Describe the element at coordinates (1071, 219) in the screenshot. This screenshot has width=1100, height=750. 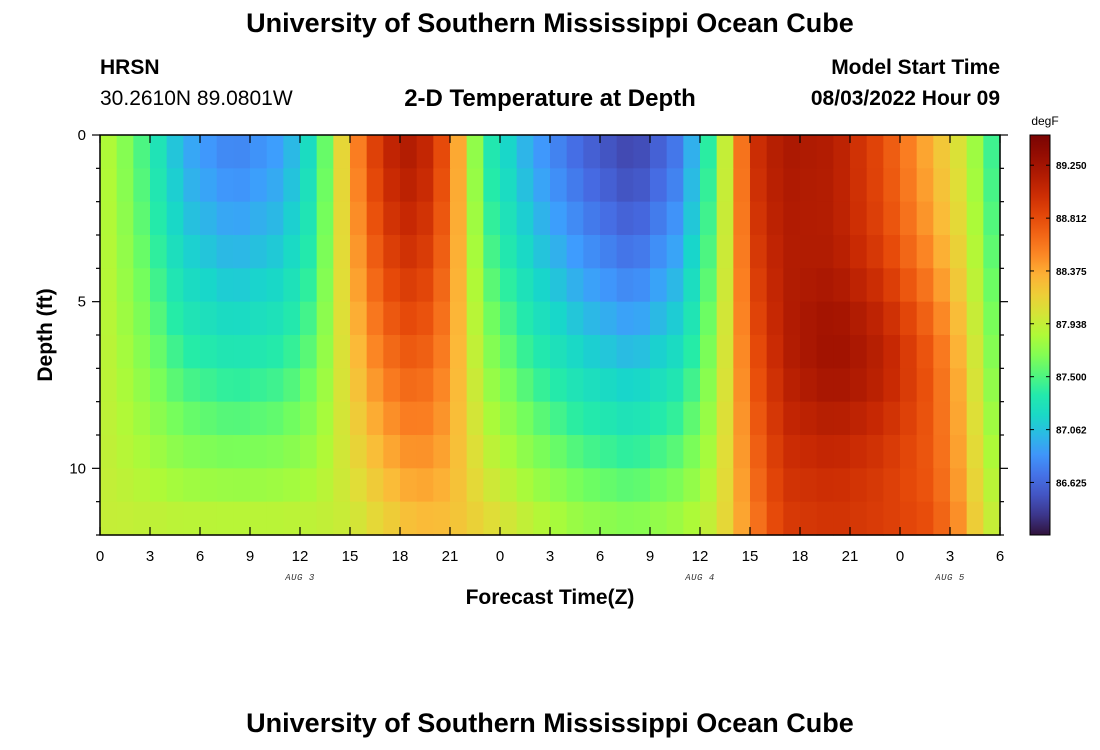
I see `colorbar-tick-label: 88.812` at that location.